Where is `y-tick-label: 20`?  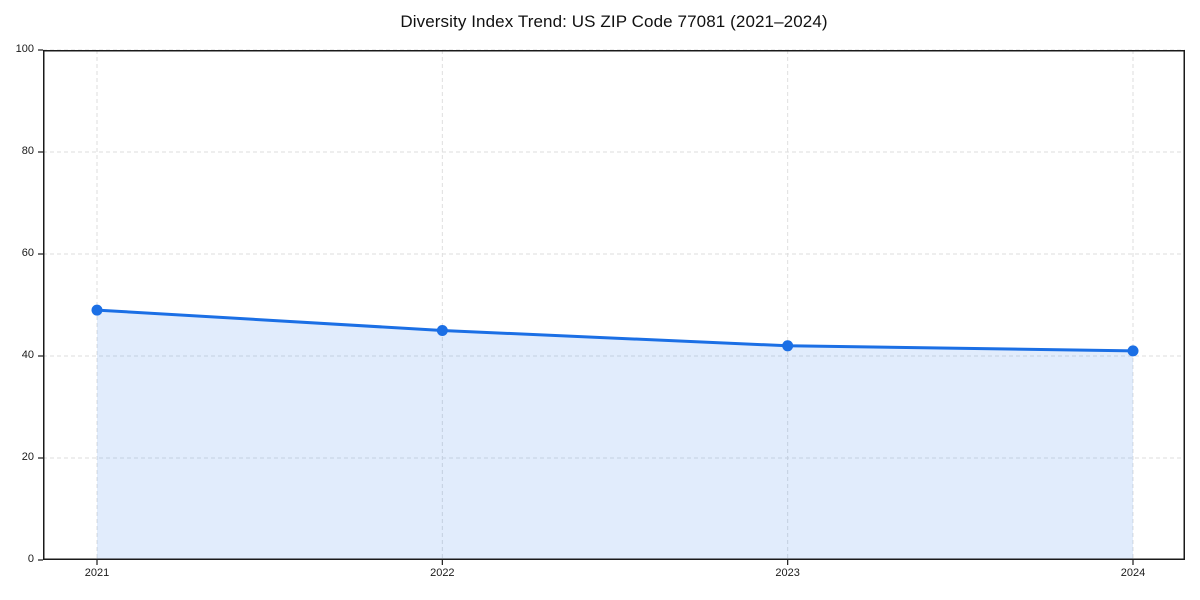 y-tick-label: 20 is located at coordinates (27, 457).